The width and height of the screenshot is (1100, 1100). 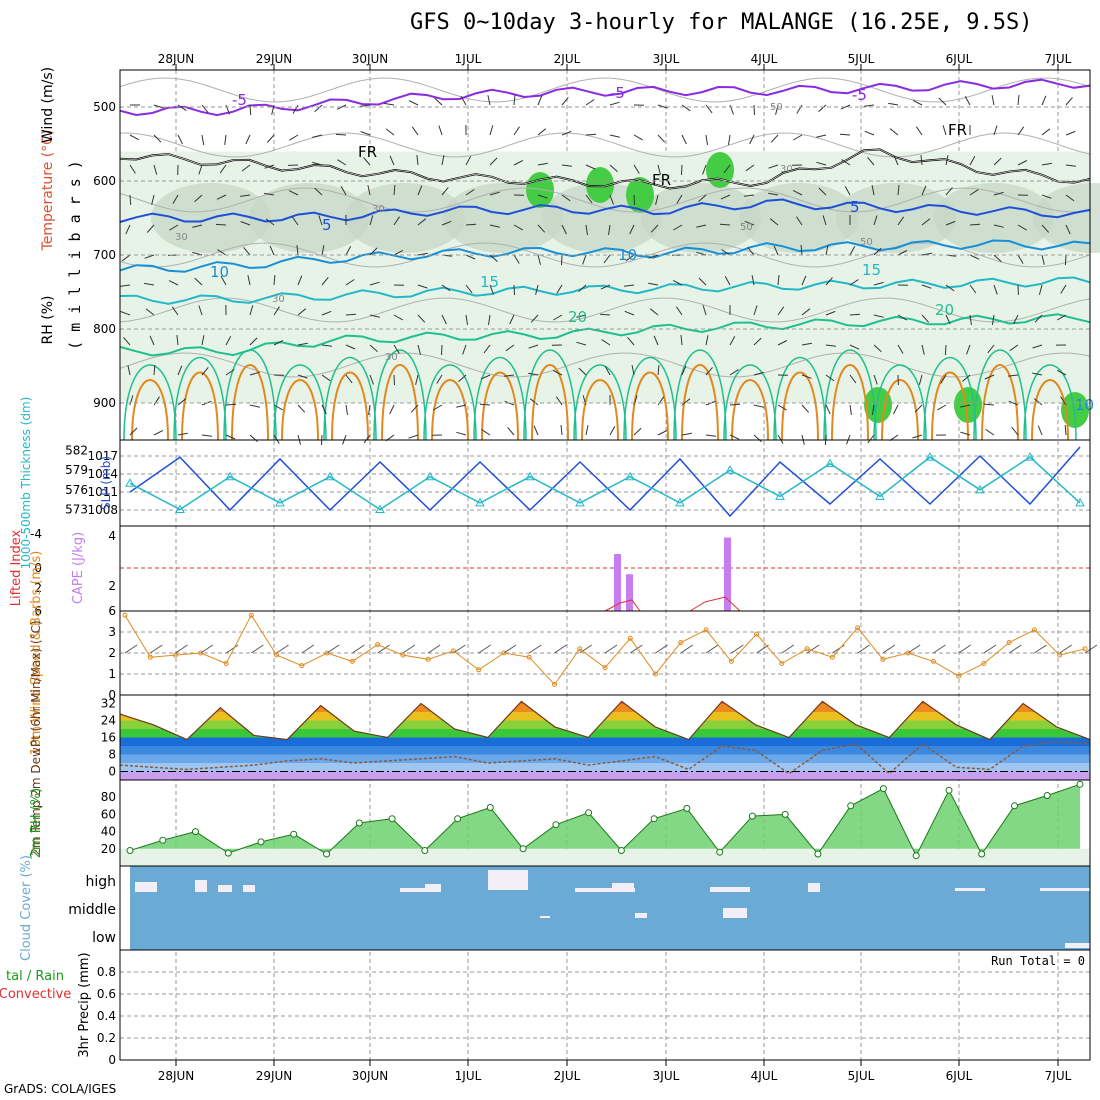 What do you see at coordinates (327, 225) in the screenshot?
I see `contour-label-6: 5` at bounding box center [327, 225].